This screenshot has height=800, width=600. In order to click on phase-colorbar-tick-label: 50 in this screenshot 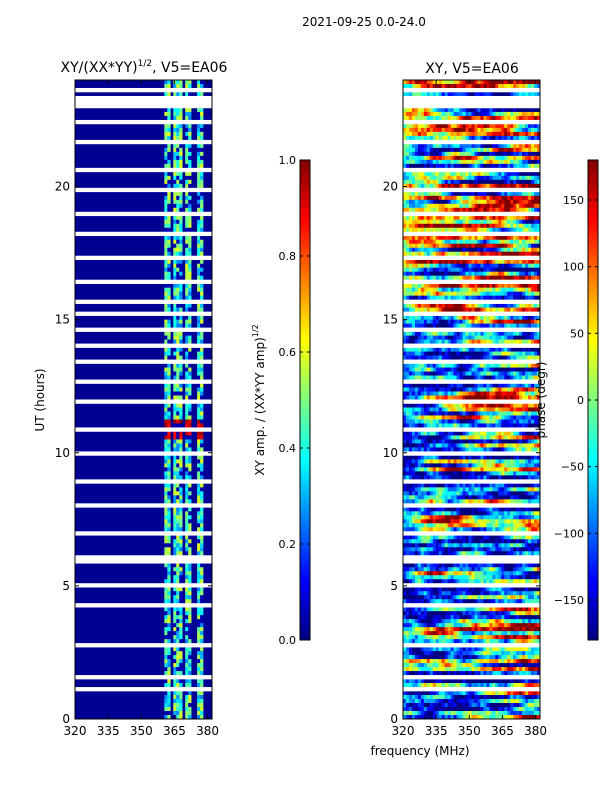, I will do `click(577, 333)`.